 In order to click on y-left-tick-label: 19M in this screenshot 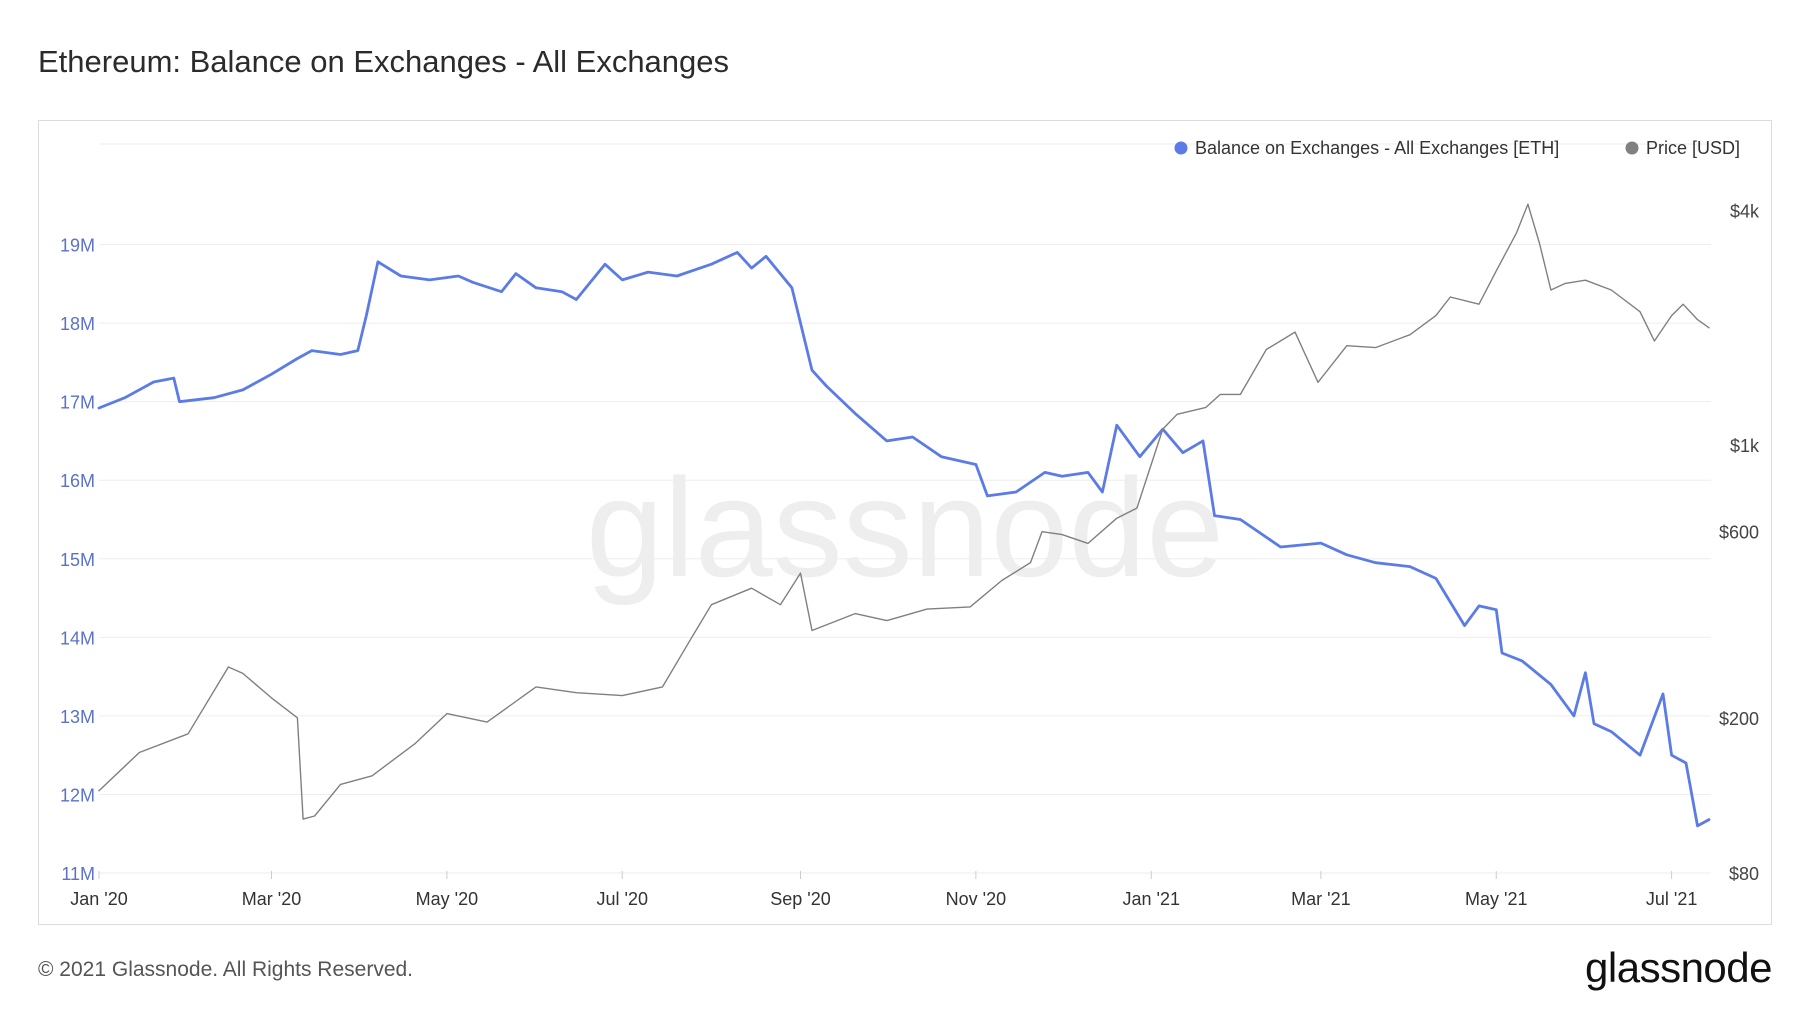, I will do `click(77, 246)`.